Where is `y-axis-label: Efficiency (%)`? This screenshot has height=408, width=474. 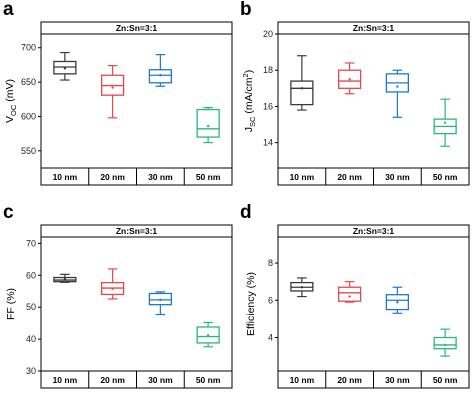
y-axis-label: Efficiency (%) is located at coordinates (251, 304).